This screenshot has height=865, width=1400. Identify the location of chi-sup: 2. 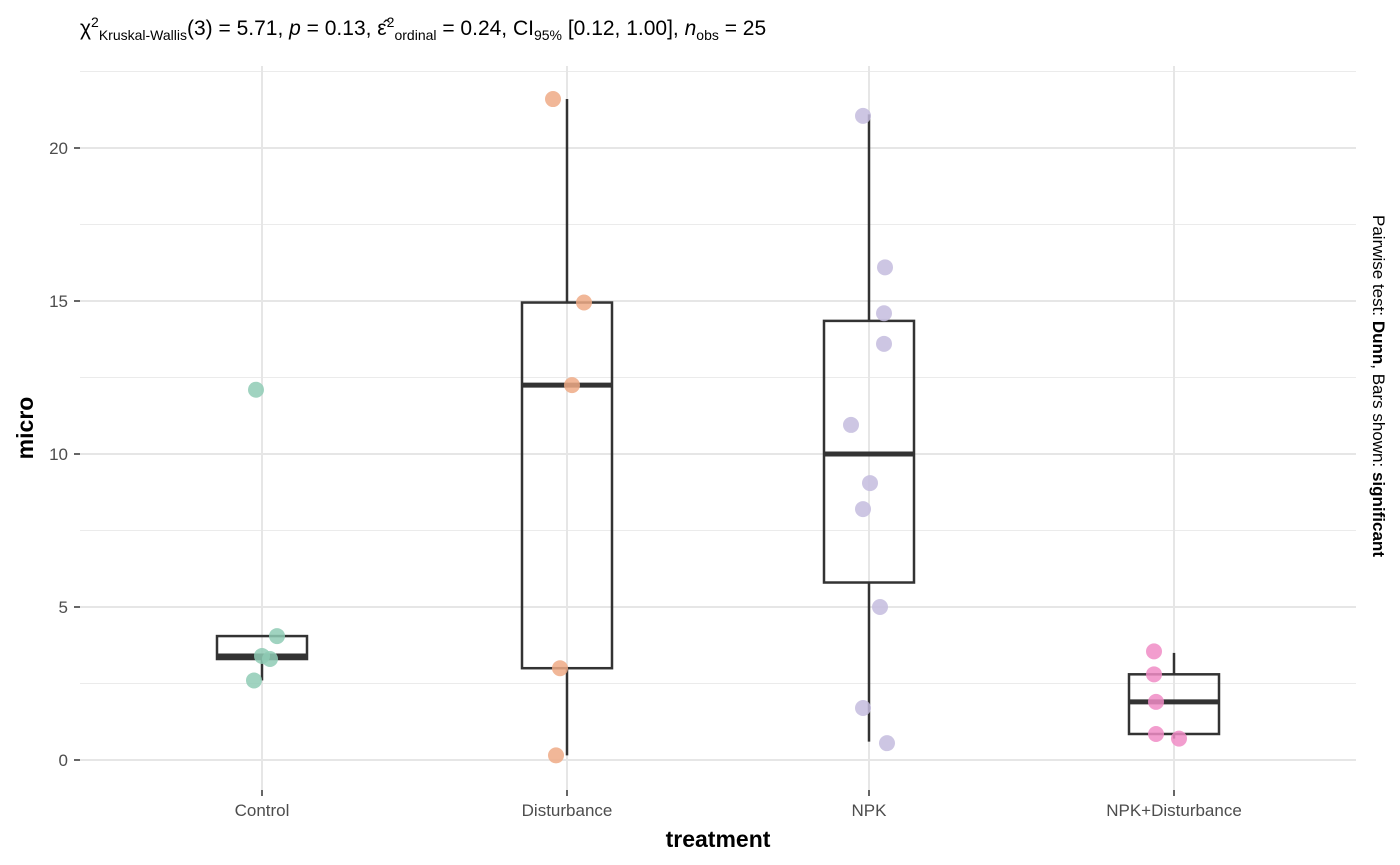
(95, 22).